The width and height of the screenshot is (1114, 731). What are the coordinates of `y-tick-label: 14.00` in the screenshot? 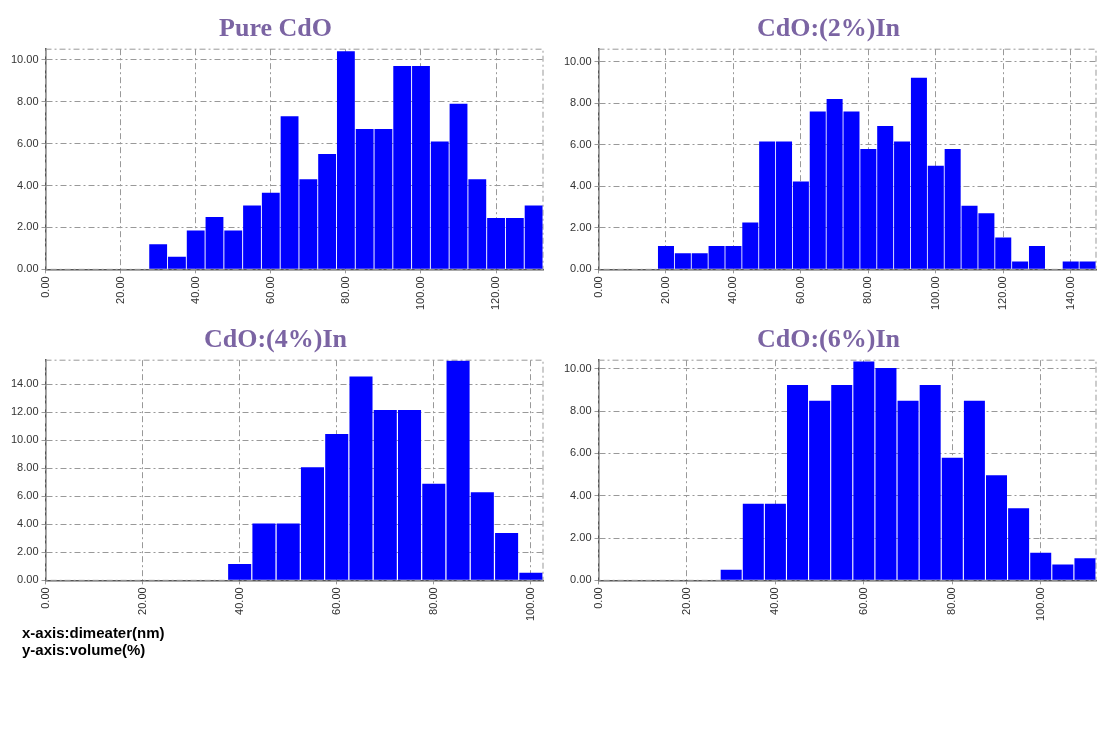 It's located at (25, 383).